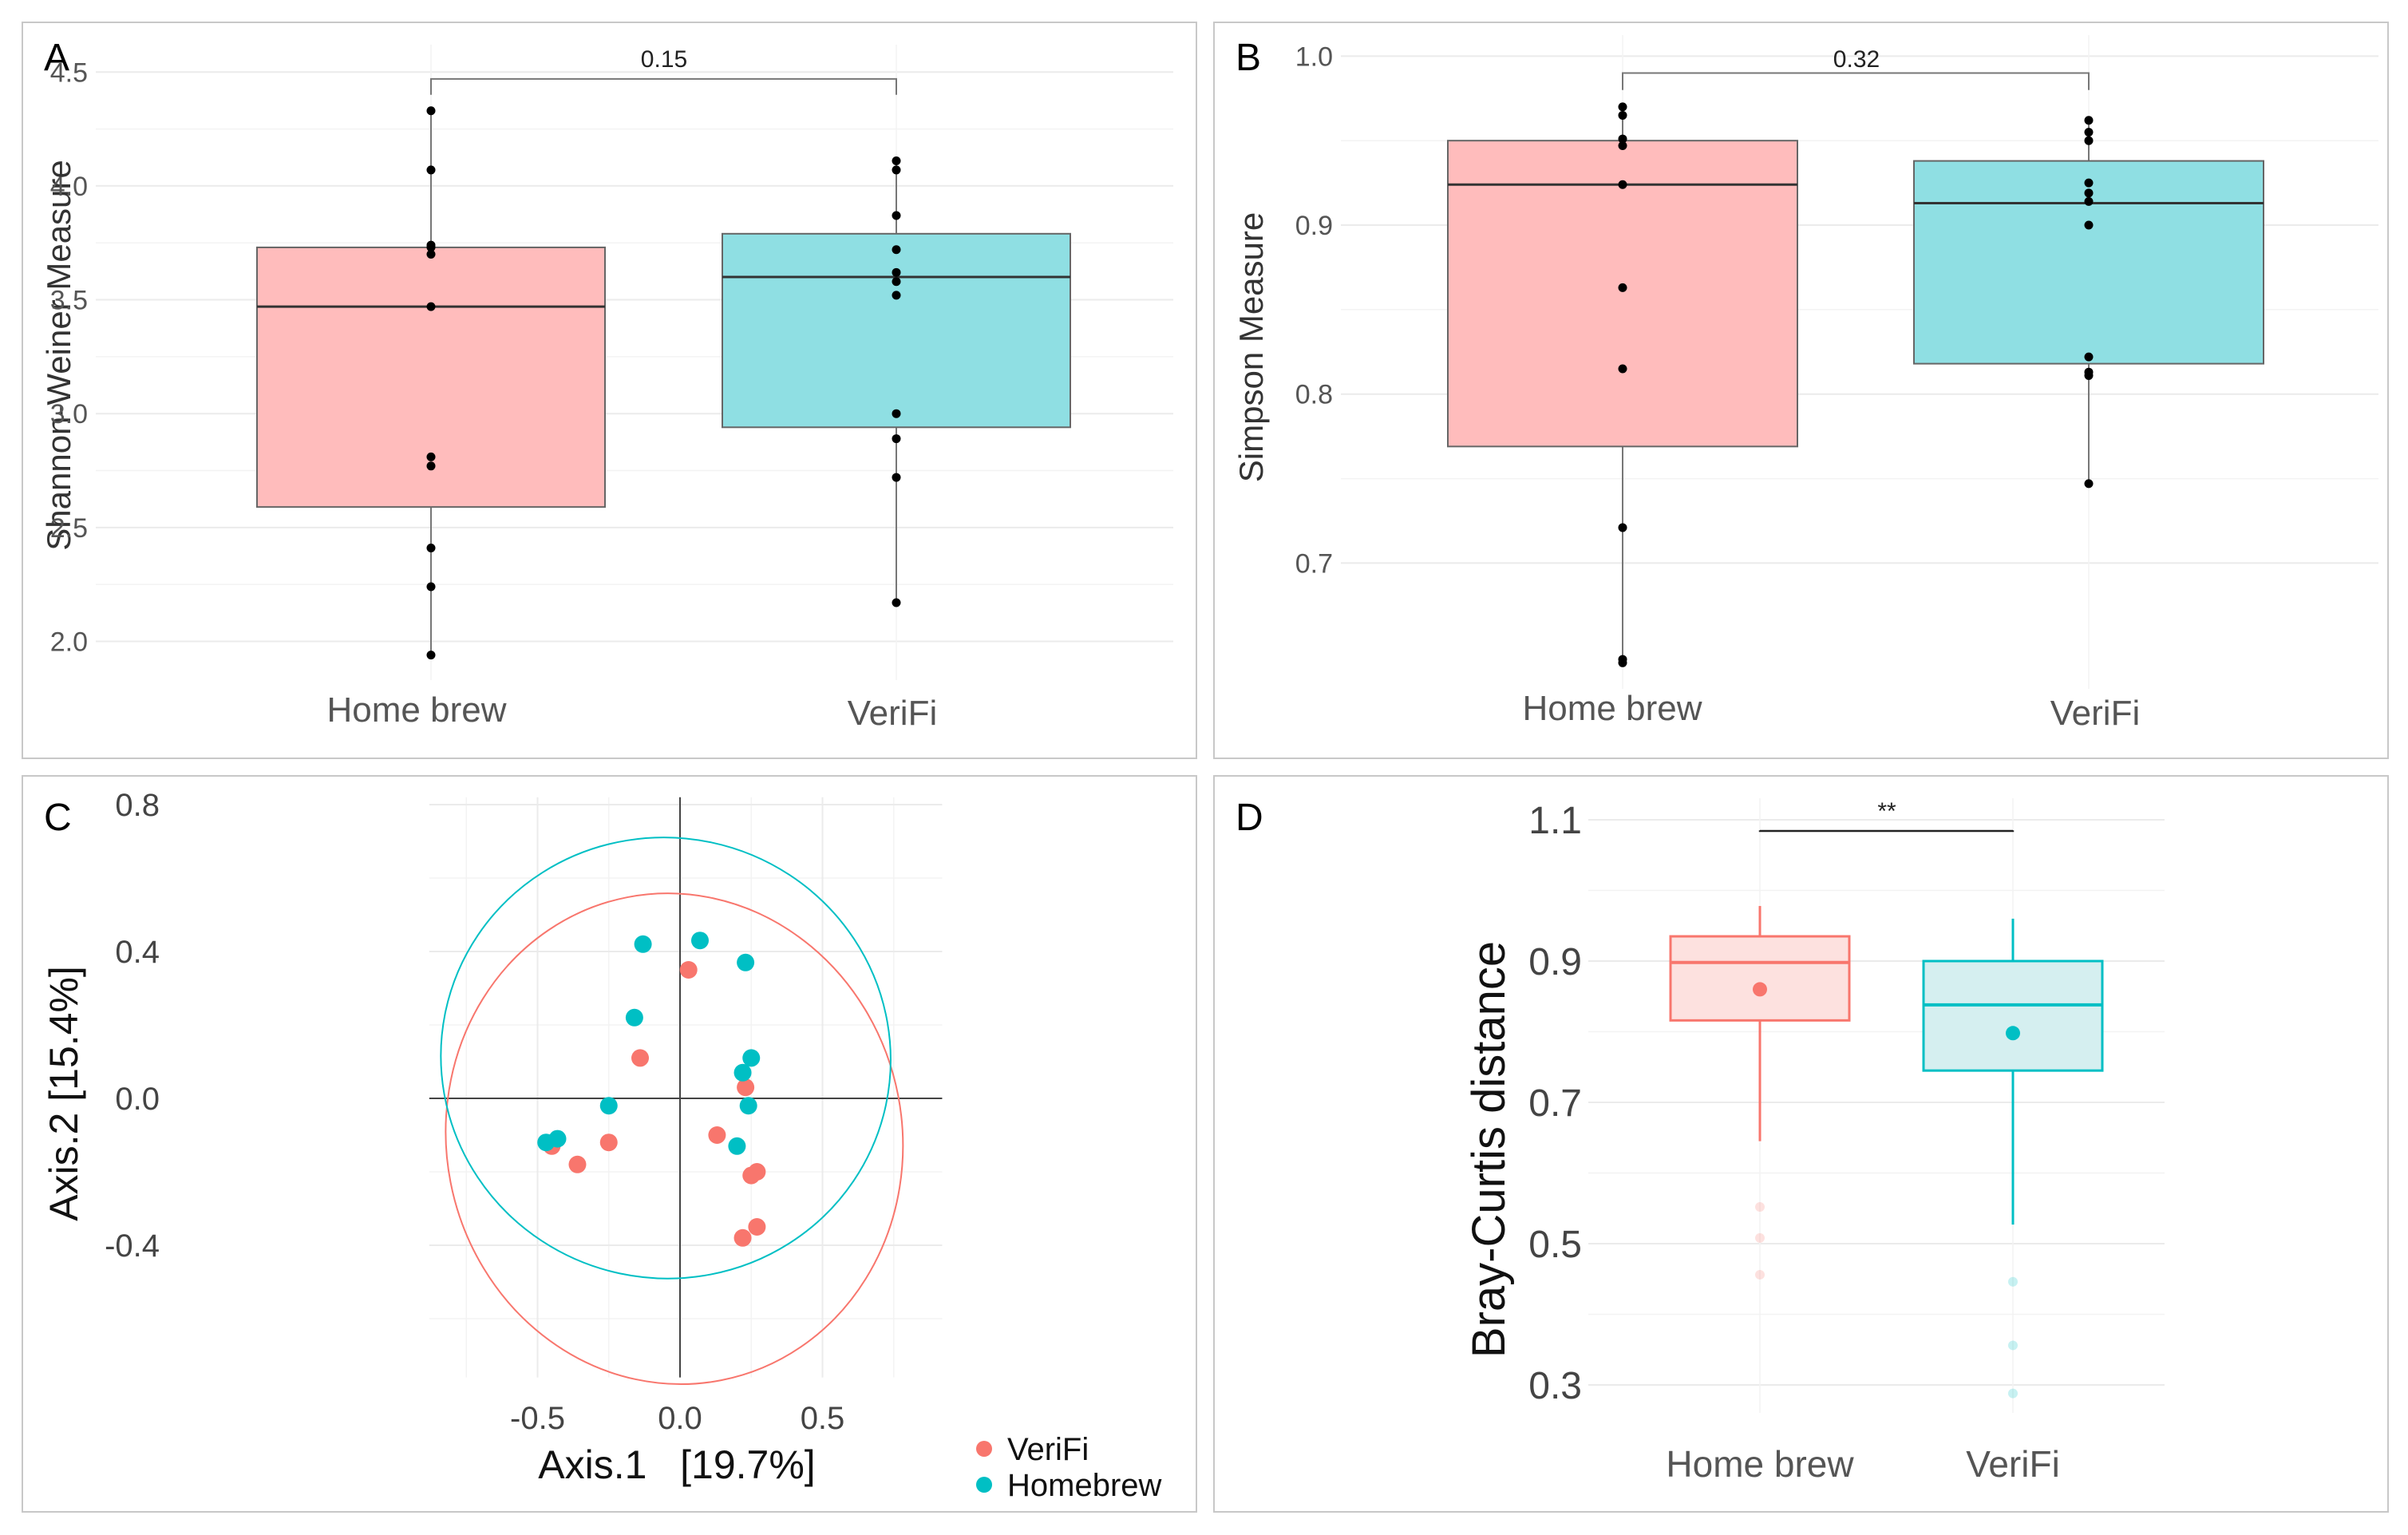 The image size is (2408, 1535). Describe the element at coordinates (1251, 347) in the screenshot. I see `panel-b-ylabel: Simpson Measure` at that location.